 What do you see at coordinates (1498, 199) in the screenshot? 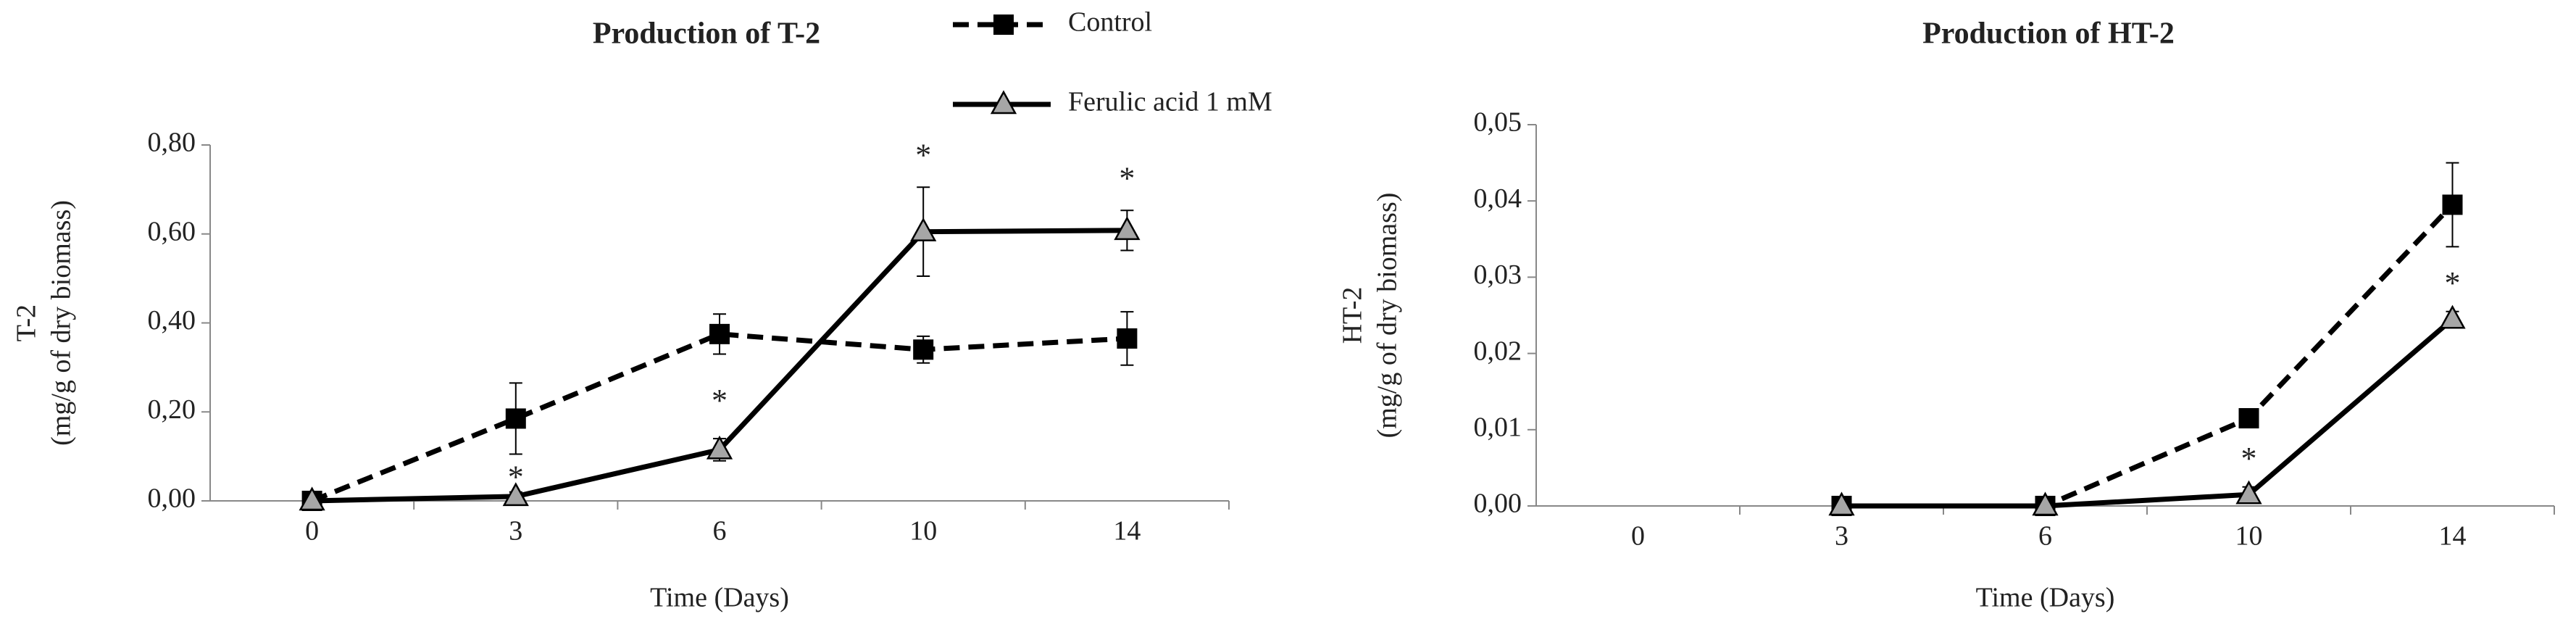
I see `y-tick-label: 0,04` at bounding box center [1498, 199].